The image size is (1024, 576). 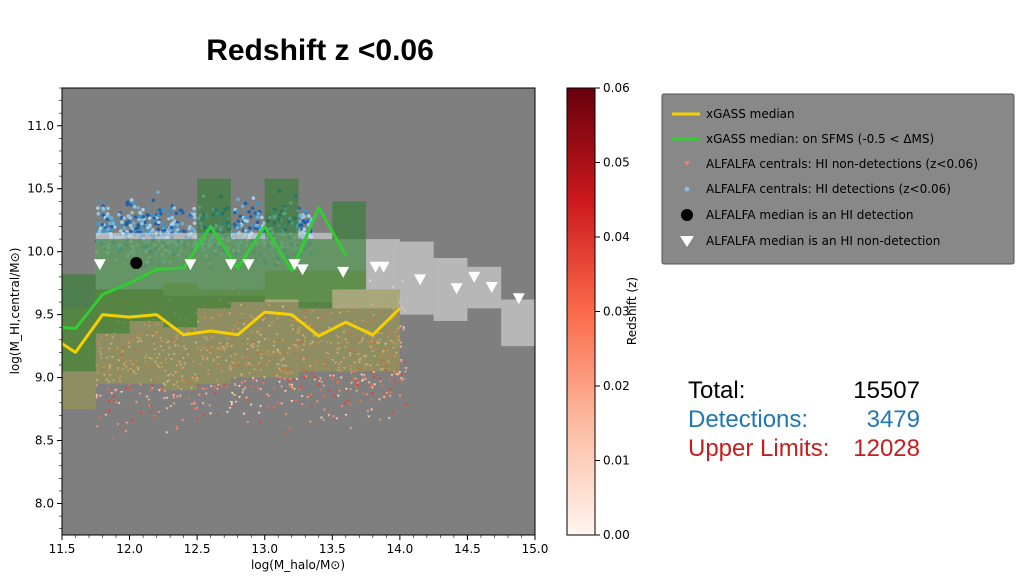 What do you see at coordinates (616, 461) in the screenshot?
I see `colorbar-tick-label: 0.01` at bounding box center [616, 461].